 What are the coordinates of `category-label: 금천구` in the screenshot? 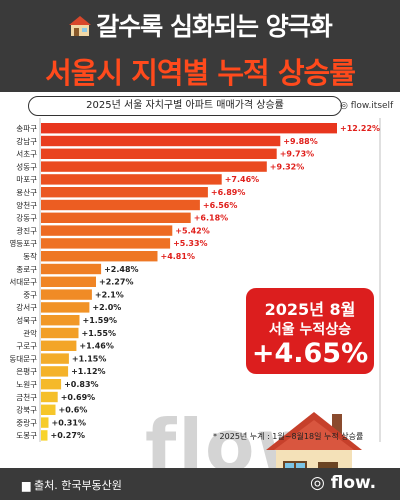 It's located at (26, 397).